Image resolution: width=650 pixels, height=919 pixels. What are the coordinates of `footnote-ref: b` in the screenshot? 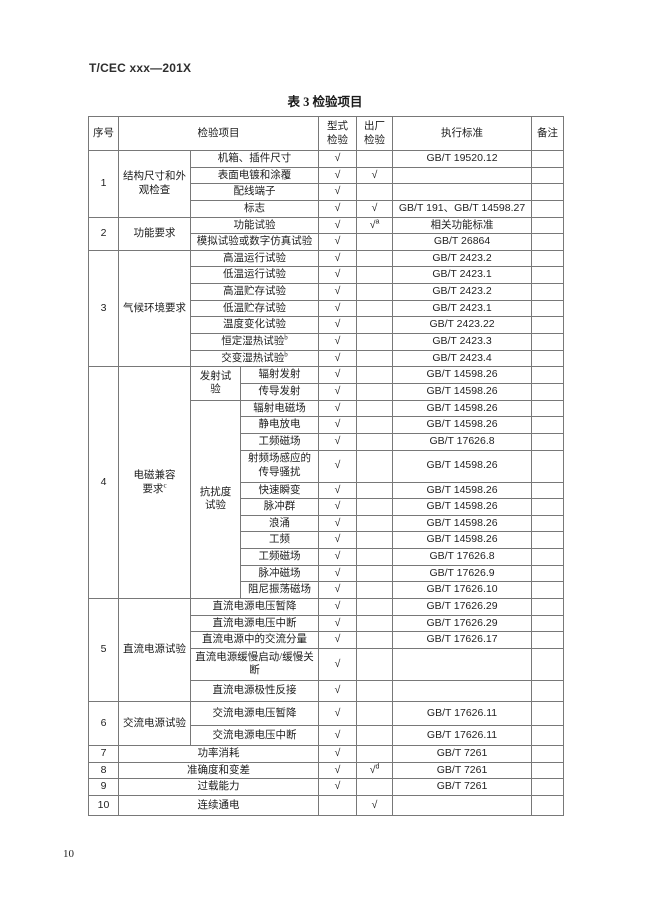 It's located at (286, 337).